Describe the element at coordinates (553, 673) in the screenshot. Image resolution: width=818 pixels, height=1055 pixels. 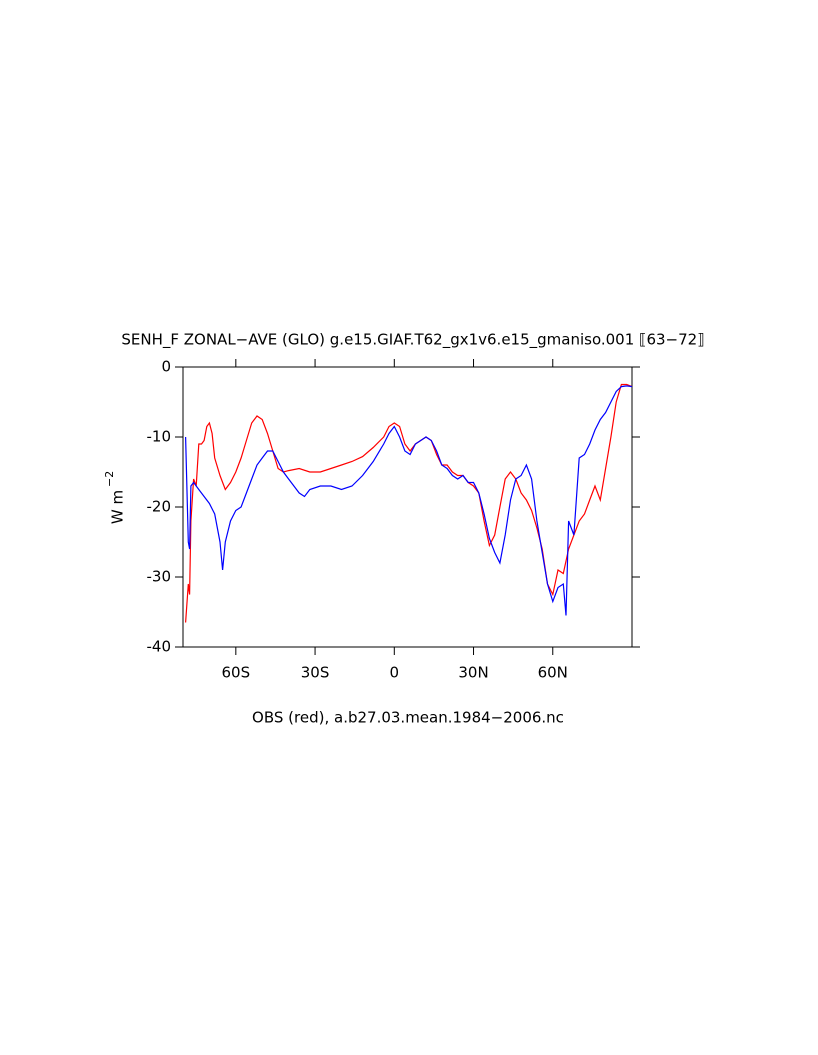
I see `x-tick-label: 60N` at that location.